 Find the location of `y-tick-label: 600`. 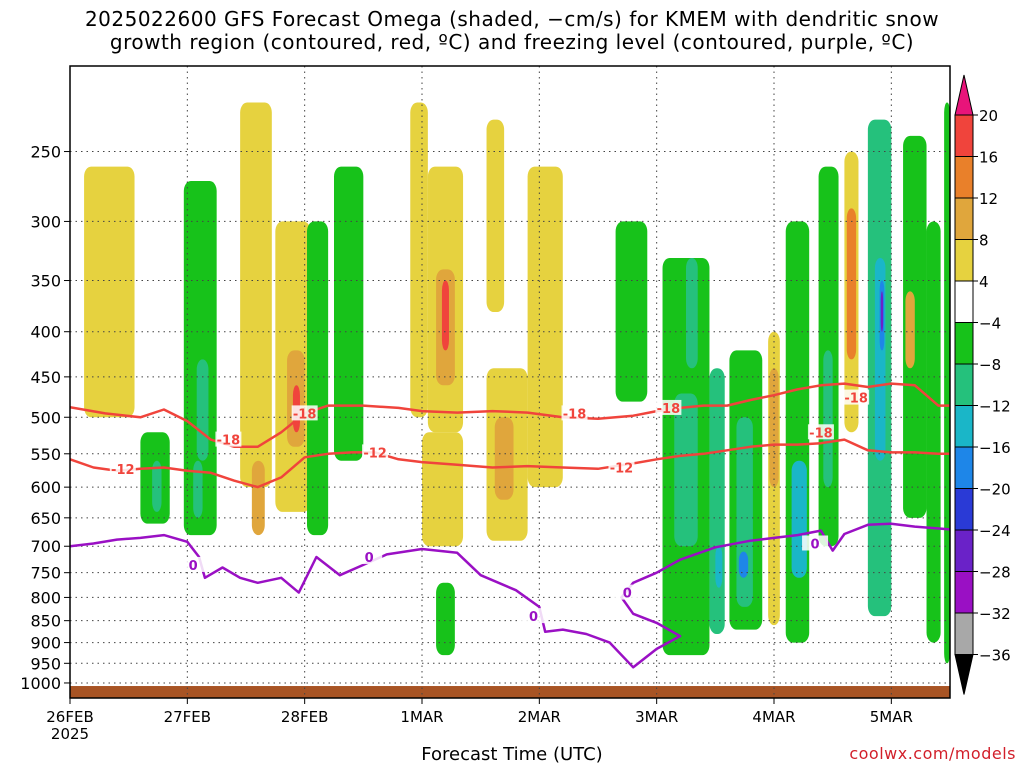

y-tick-label: 600 is located at coordinates (45, 487).